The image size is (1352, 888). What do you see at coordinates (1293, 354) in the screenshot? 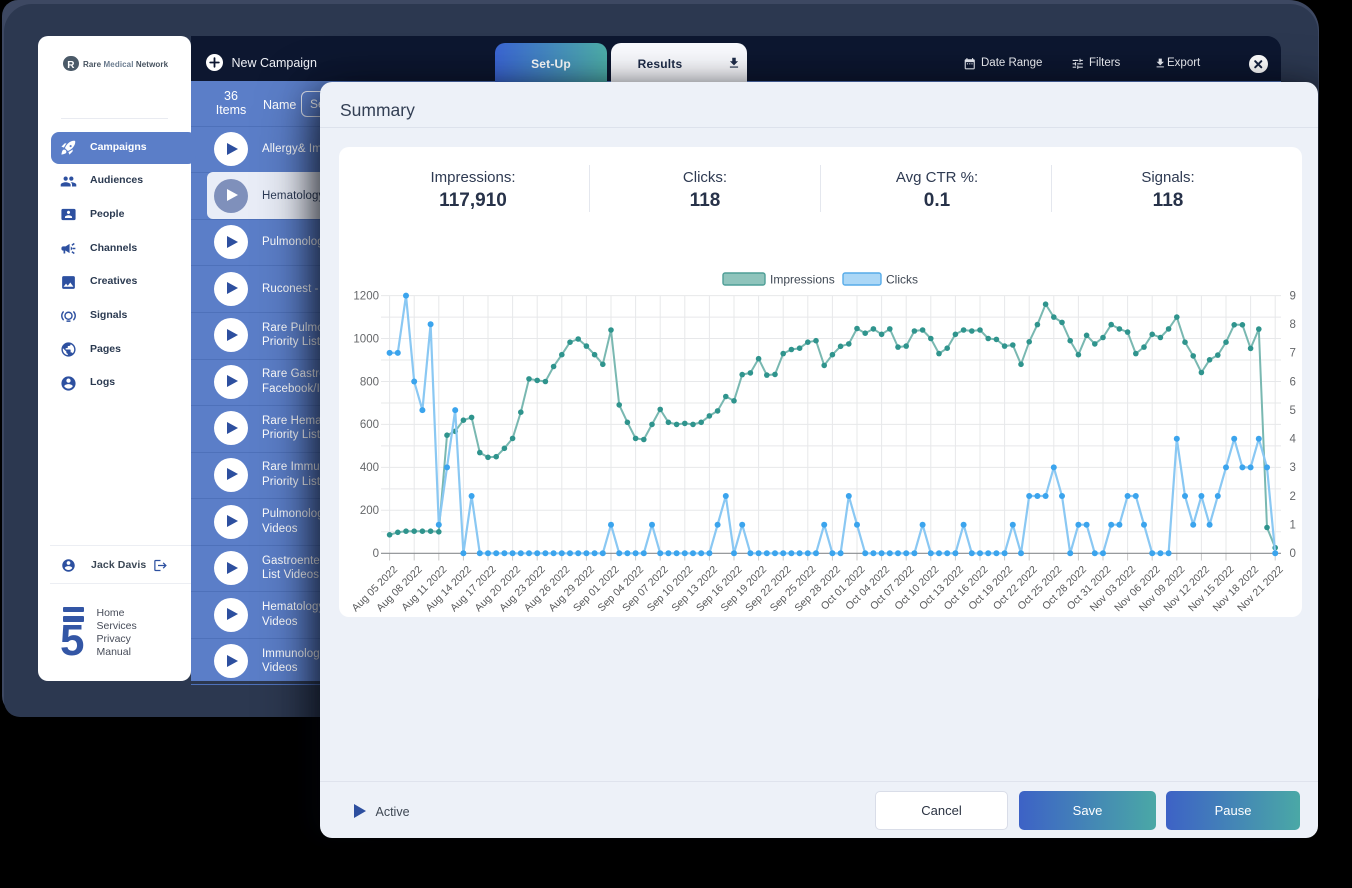
I see `svg-text: 7` at bounding box center [1293, 354].